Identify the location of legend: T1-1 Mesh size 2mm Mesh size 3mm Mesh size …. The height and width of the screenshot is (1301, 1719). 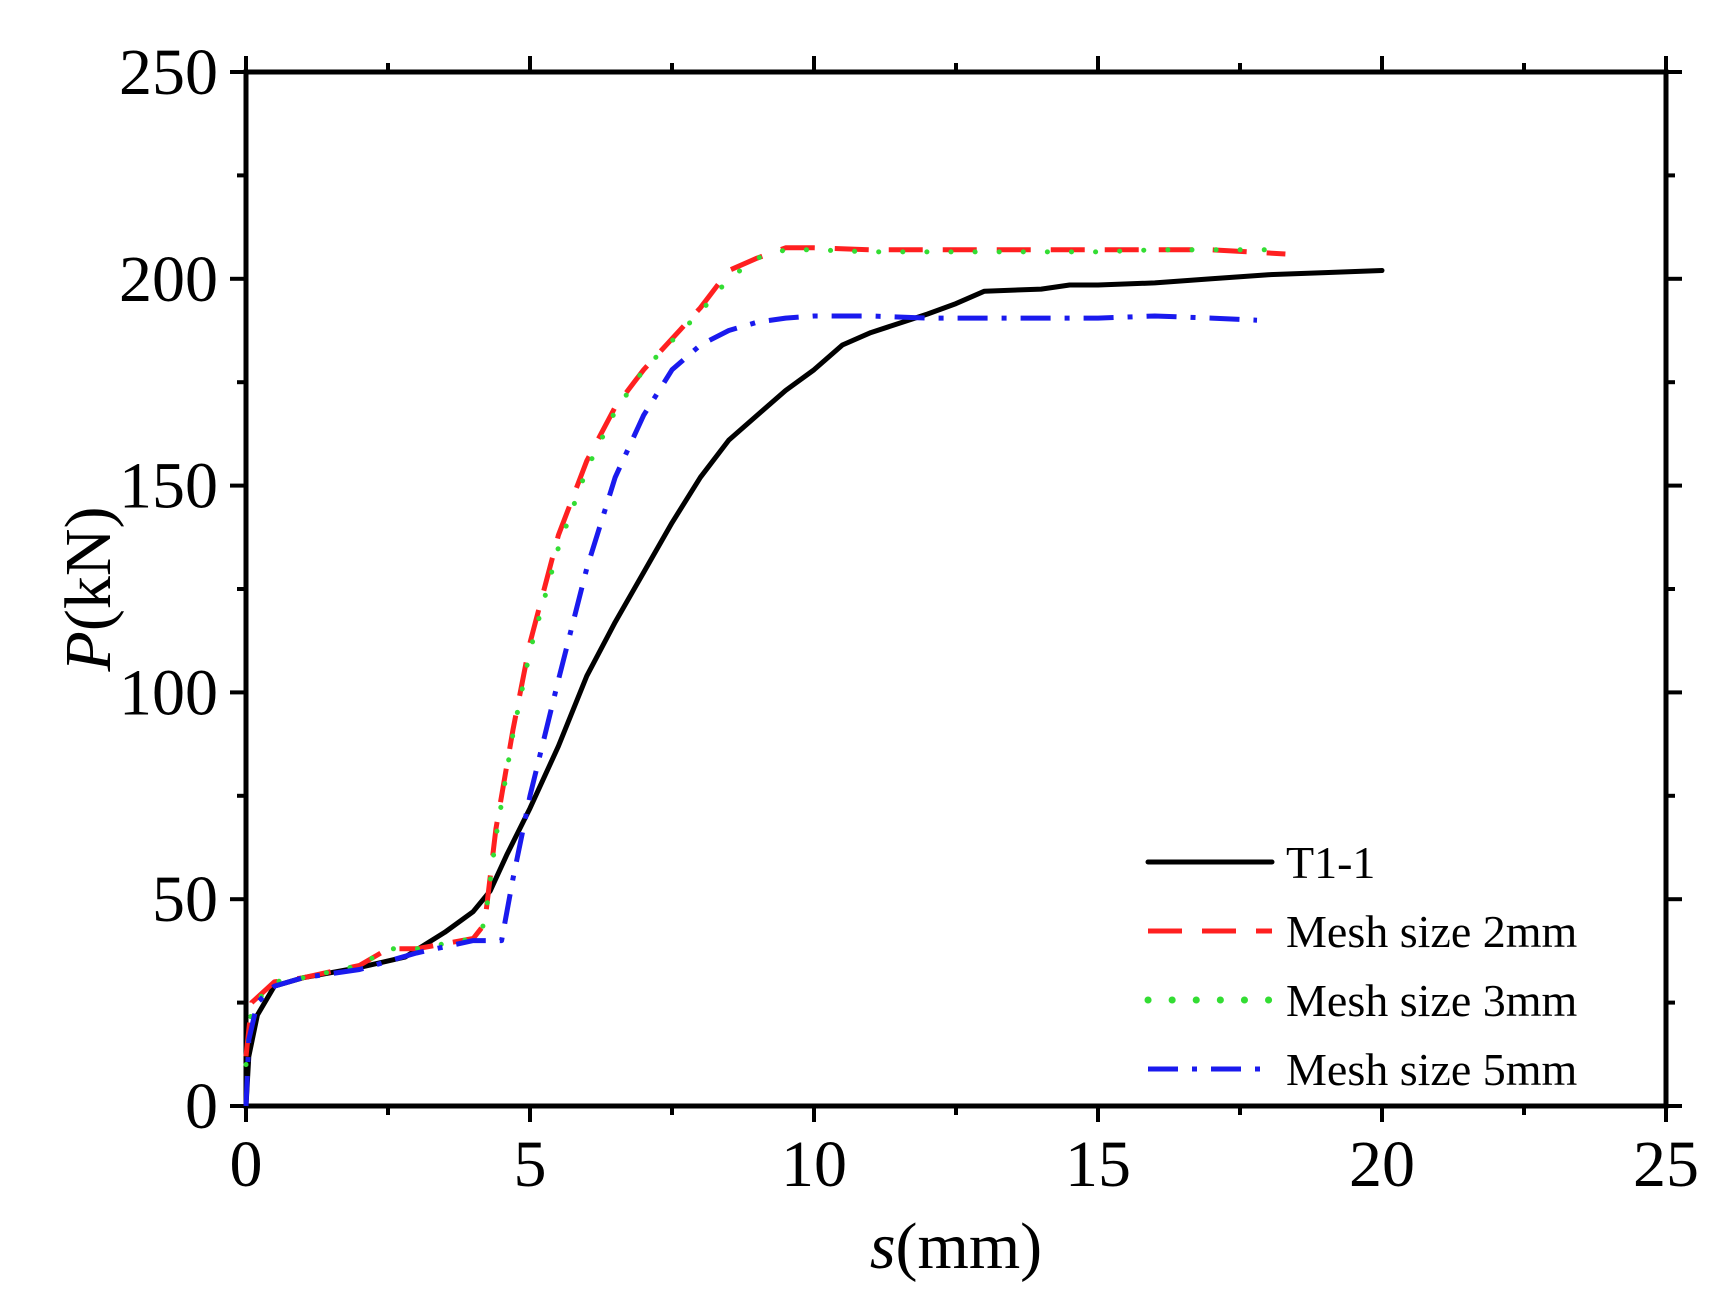
(1361, 966).